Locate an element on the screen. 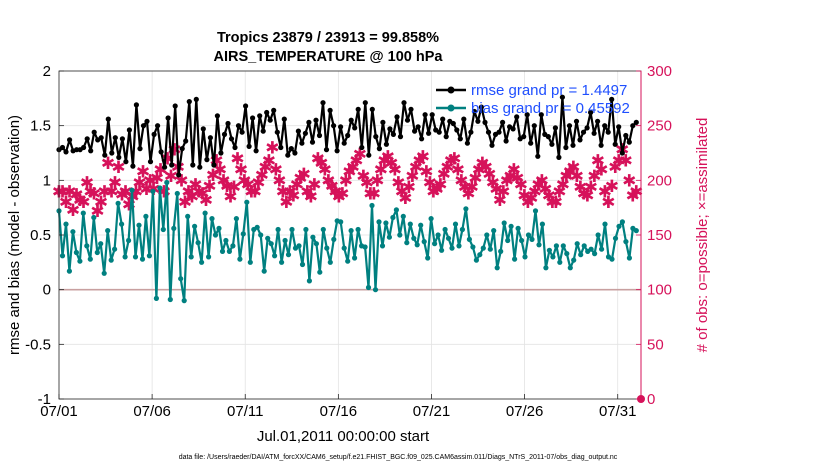 The width and height of the screenshot is (830, 470). legend-rmse-label: rmse grand pr = 1.4497 is located at coordinates (549, 90).